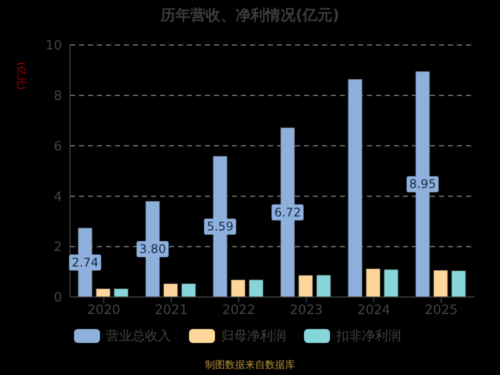 The width and height of the screenshot is (500, 375). Describe the element at coordinates (220, 227) in the screenshot. I see `data-label: 5.59` at that location.